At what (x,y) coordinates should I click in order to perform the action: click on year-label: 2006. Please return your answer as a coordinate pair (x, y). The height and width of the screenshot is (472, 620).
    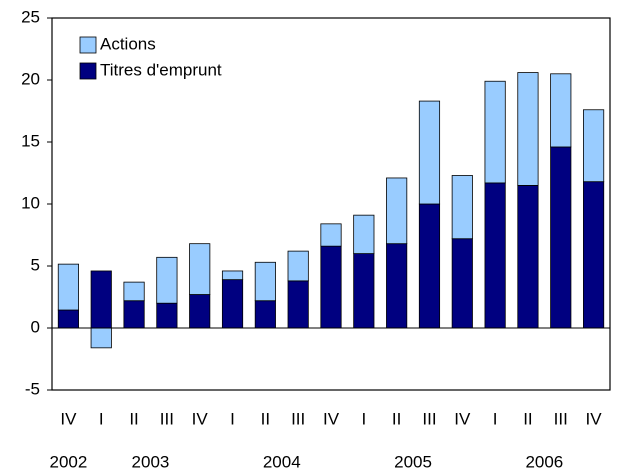
    Looking at the image, I should click on (544, 461).